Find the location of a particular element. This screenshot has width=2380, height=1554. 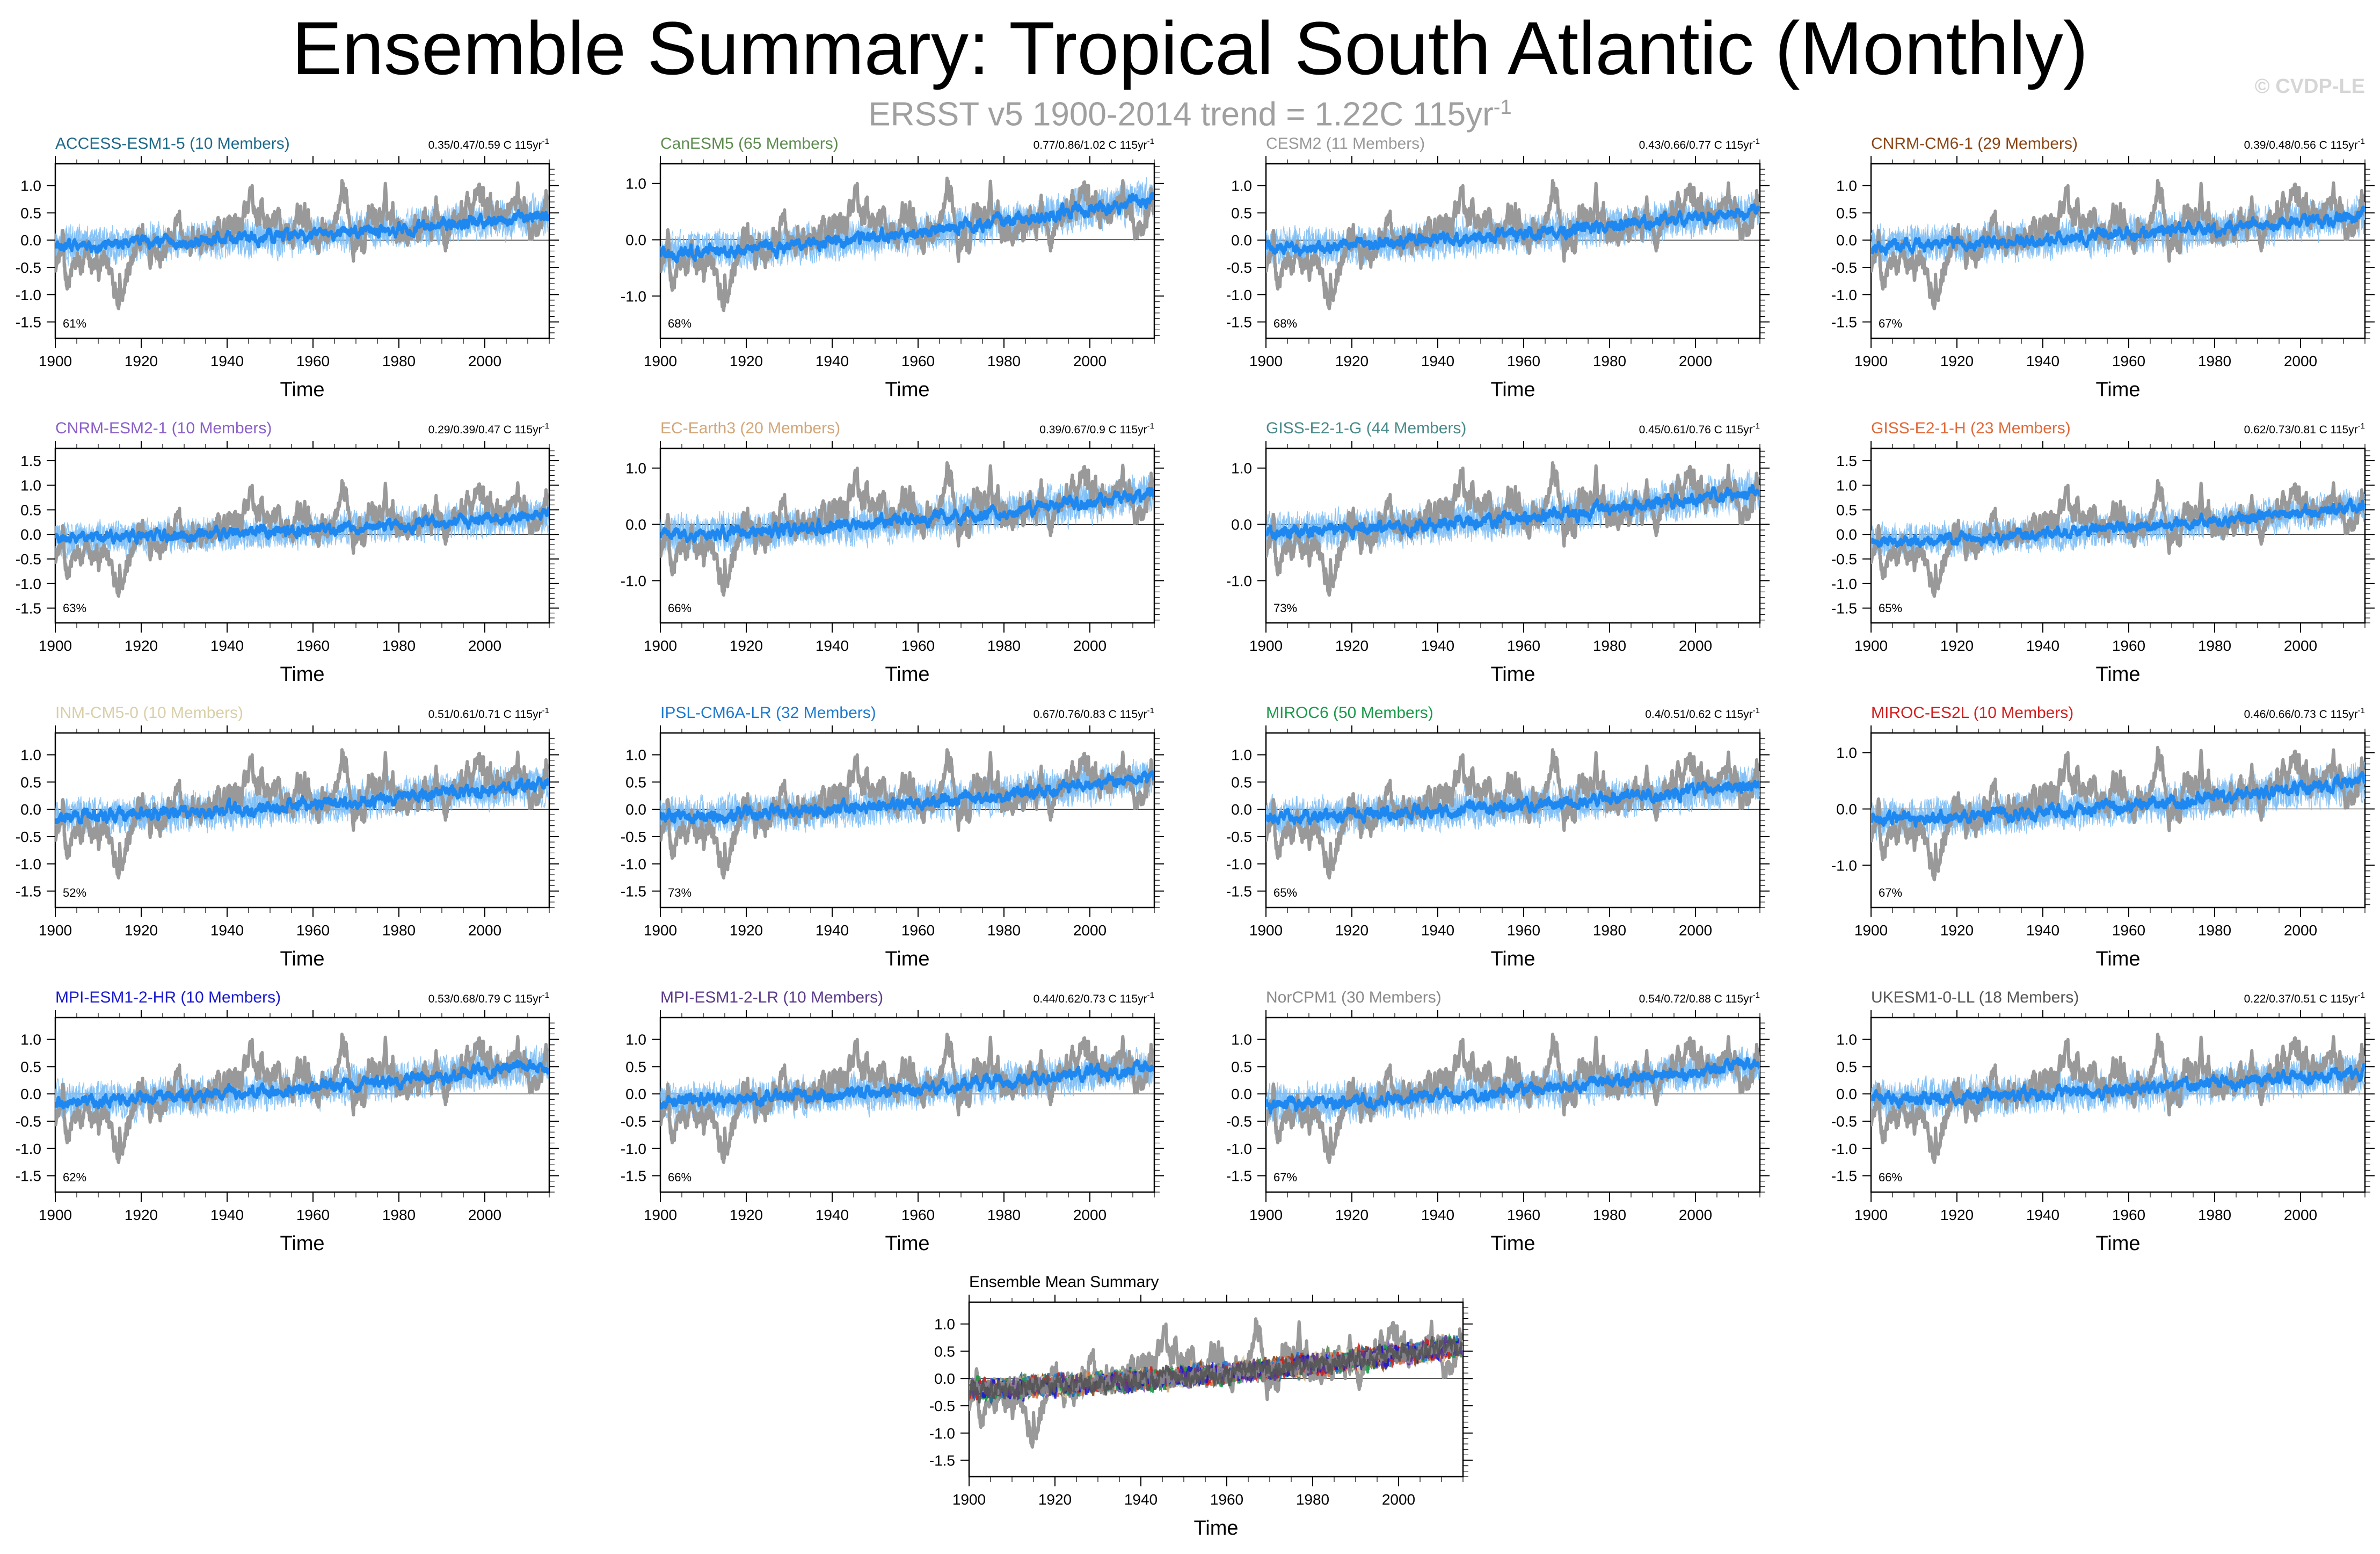

percent-label: 61% is located at coordinates (74, 323).